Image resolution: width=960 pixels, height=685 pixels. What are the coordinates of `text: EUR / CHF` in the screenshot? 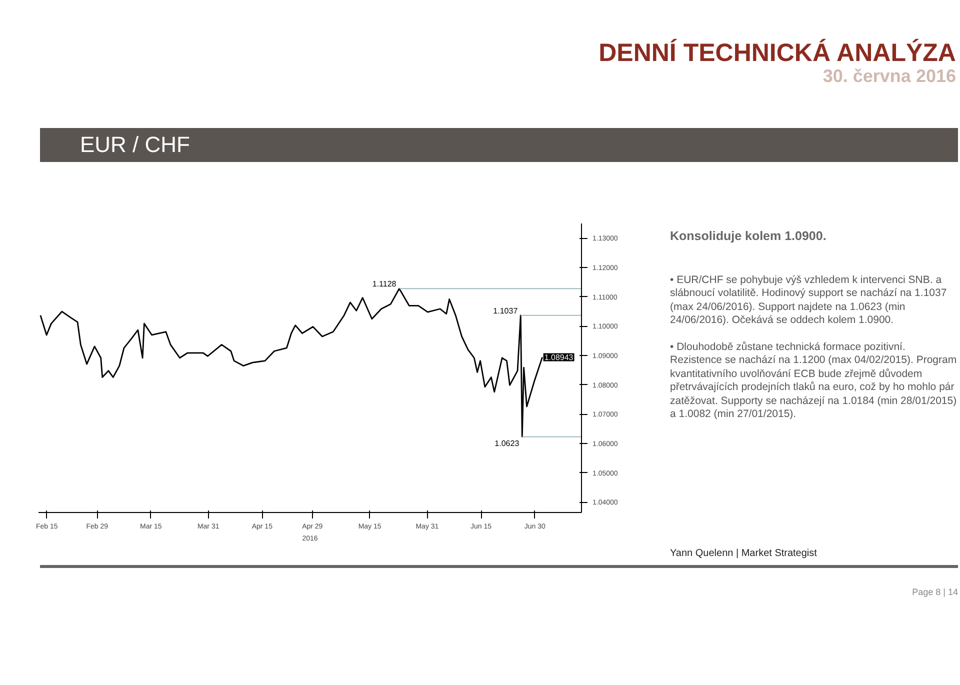 It's located at (499, 145).